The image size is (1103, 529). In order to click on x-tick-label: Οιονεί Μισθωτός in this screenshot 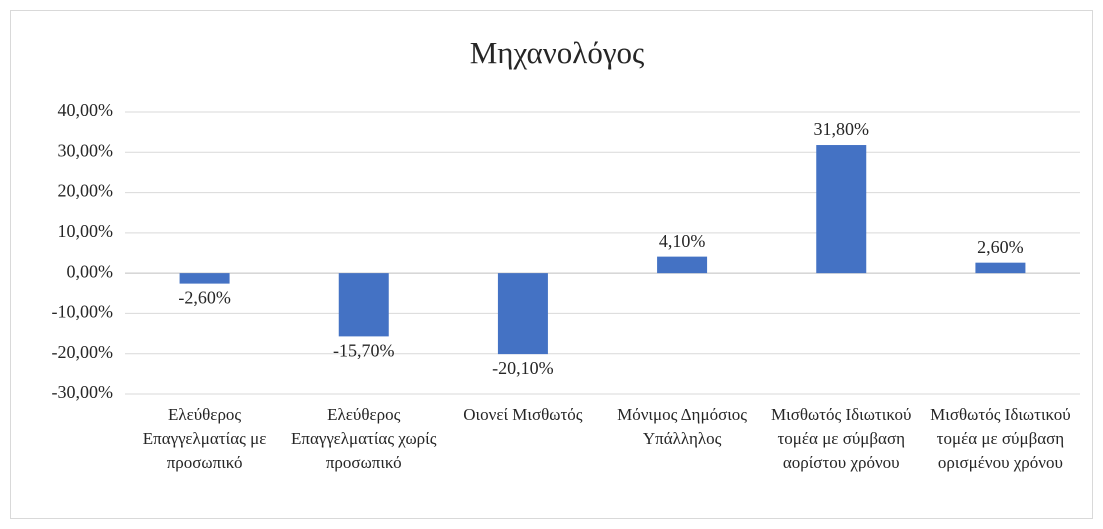, I will do `click(523, 414)`.